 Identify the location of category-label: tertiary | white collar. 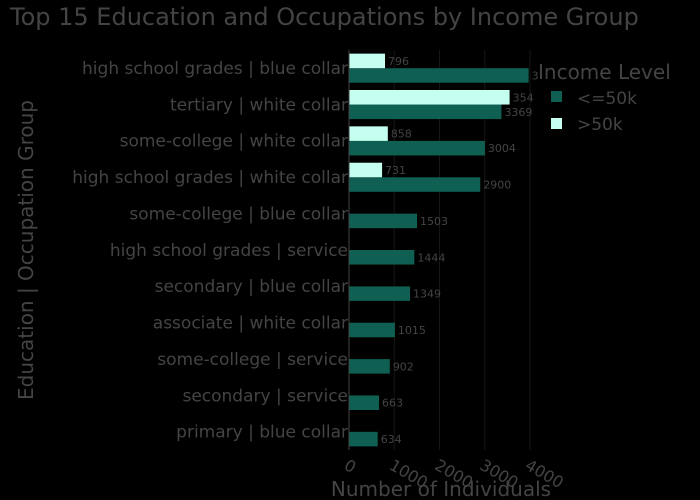
(259, 105).